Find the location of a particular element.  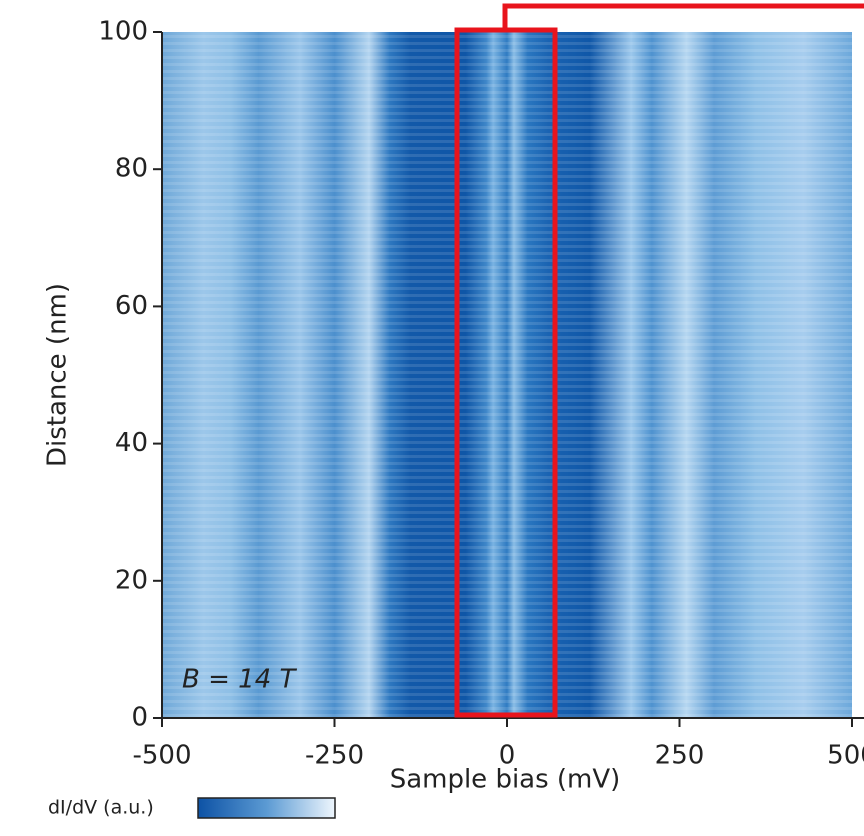

x-tick-label: -500 is located at coordinates (161, 756).